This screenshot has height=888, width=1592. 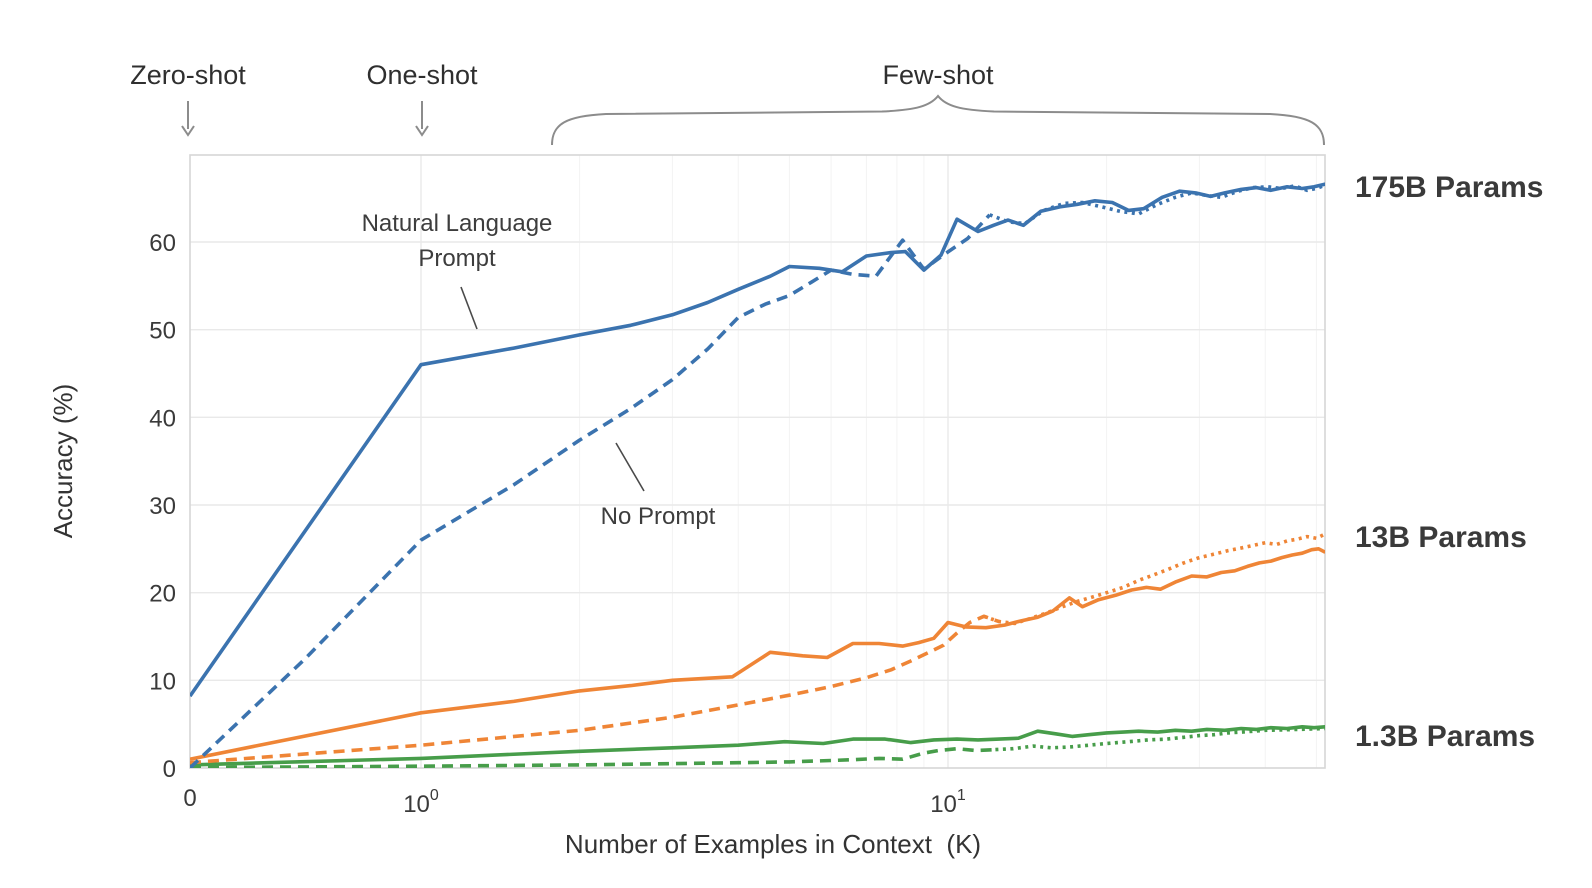 I want to click on x-tick-label: 10¹, so click(x=948, y=802).